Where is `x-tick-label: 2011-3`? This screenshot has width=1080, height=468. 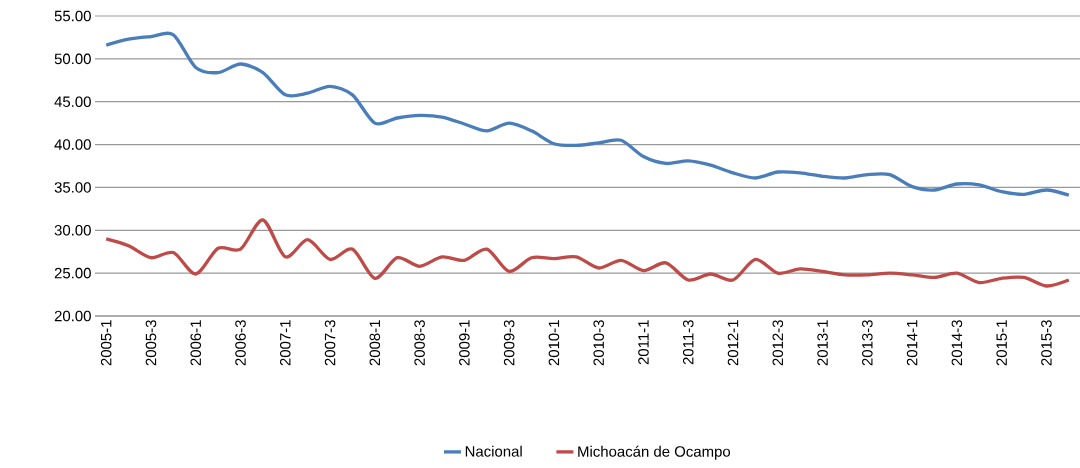
x-tick-label: 2011-3 is located at coordinates (688, 342).